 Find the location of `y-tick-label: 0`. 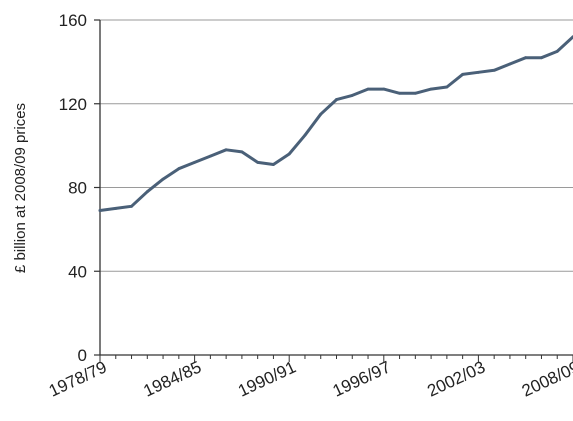

y-tick-label: 0 is located at coordinates (82, 355).